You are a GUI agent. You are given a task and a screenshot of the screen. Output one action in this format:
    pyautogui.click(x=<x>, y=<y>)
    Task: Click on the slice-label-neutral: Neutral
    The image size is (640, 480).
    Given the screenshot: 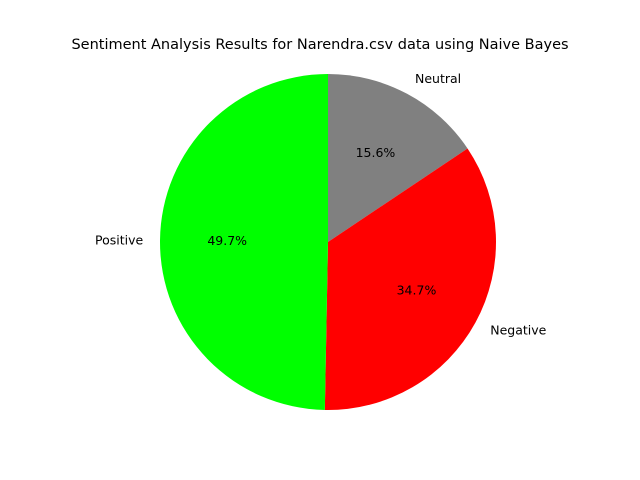 What is the action you would take?
    pyautogui.click(x=438, y=78)
    